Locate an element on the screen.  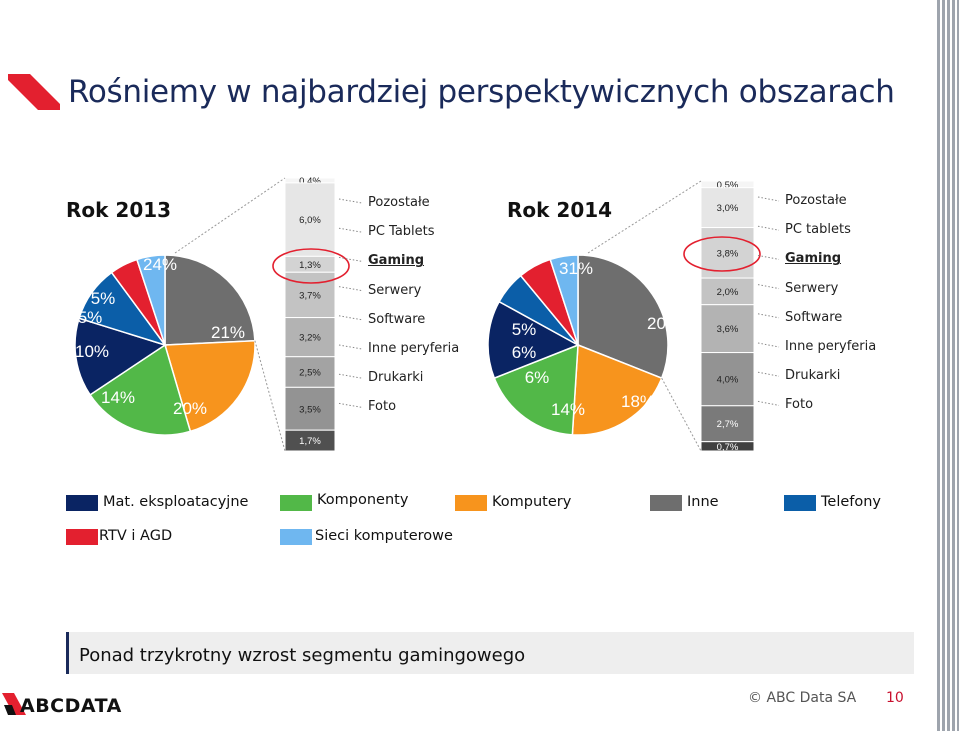
bar-label-6: 3,5% is located at coordinates (310, 409).